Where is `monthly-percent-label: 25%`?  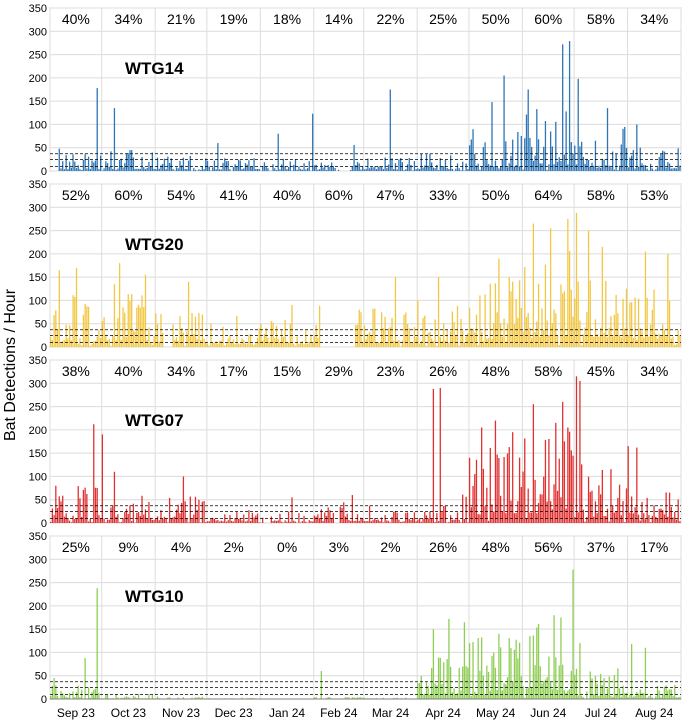 monthly-percent-label: 25% is located at coordinates (443, 19).